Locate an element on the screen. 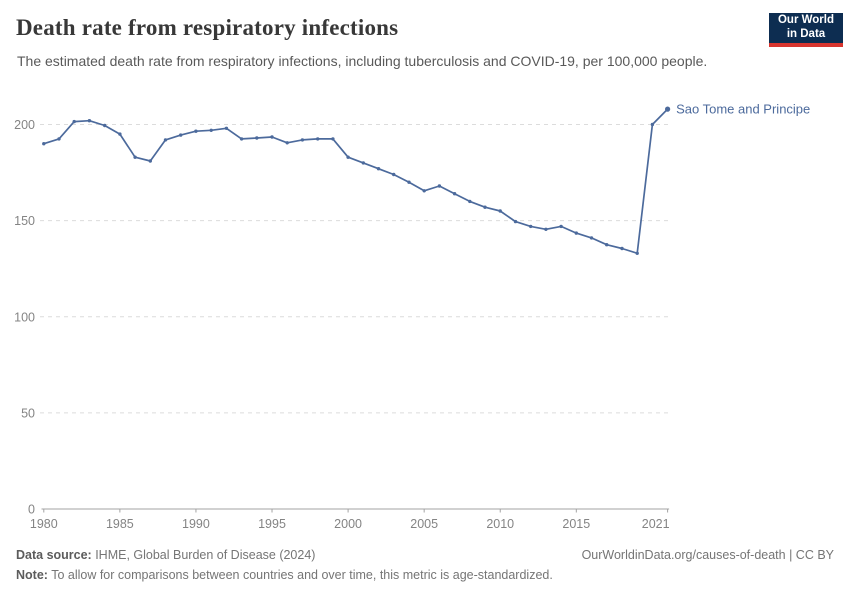 This screenshot has width=850, height=600. svg-text: 200 is located at coordinates (24, 125).